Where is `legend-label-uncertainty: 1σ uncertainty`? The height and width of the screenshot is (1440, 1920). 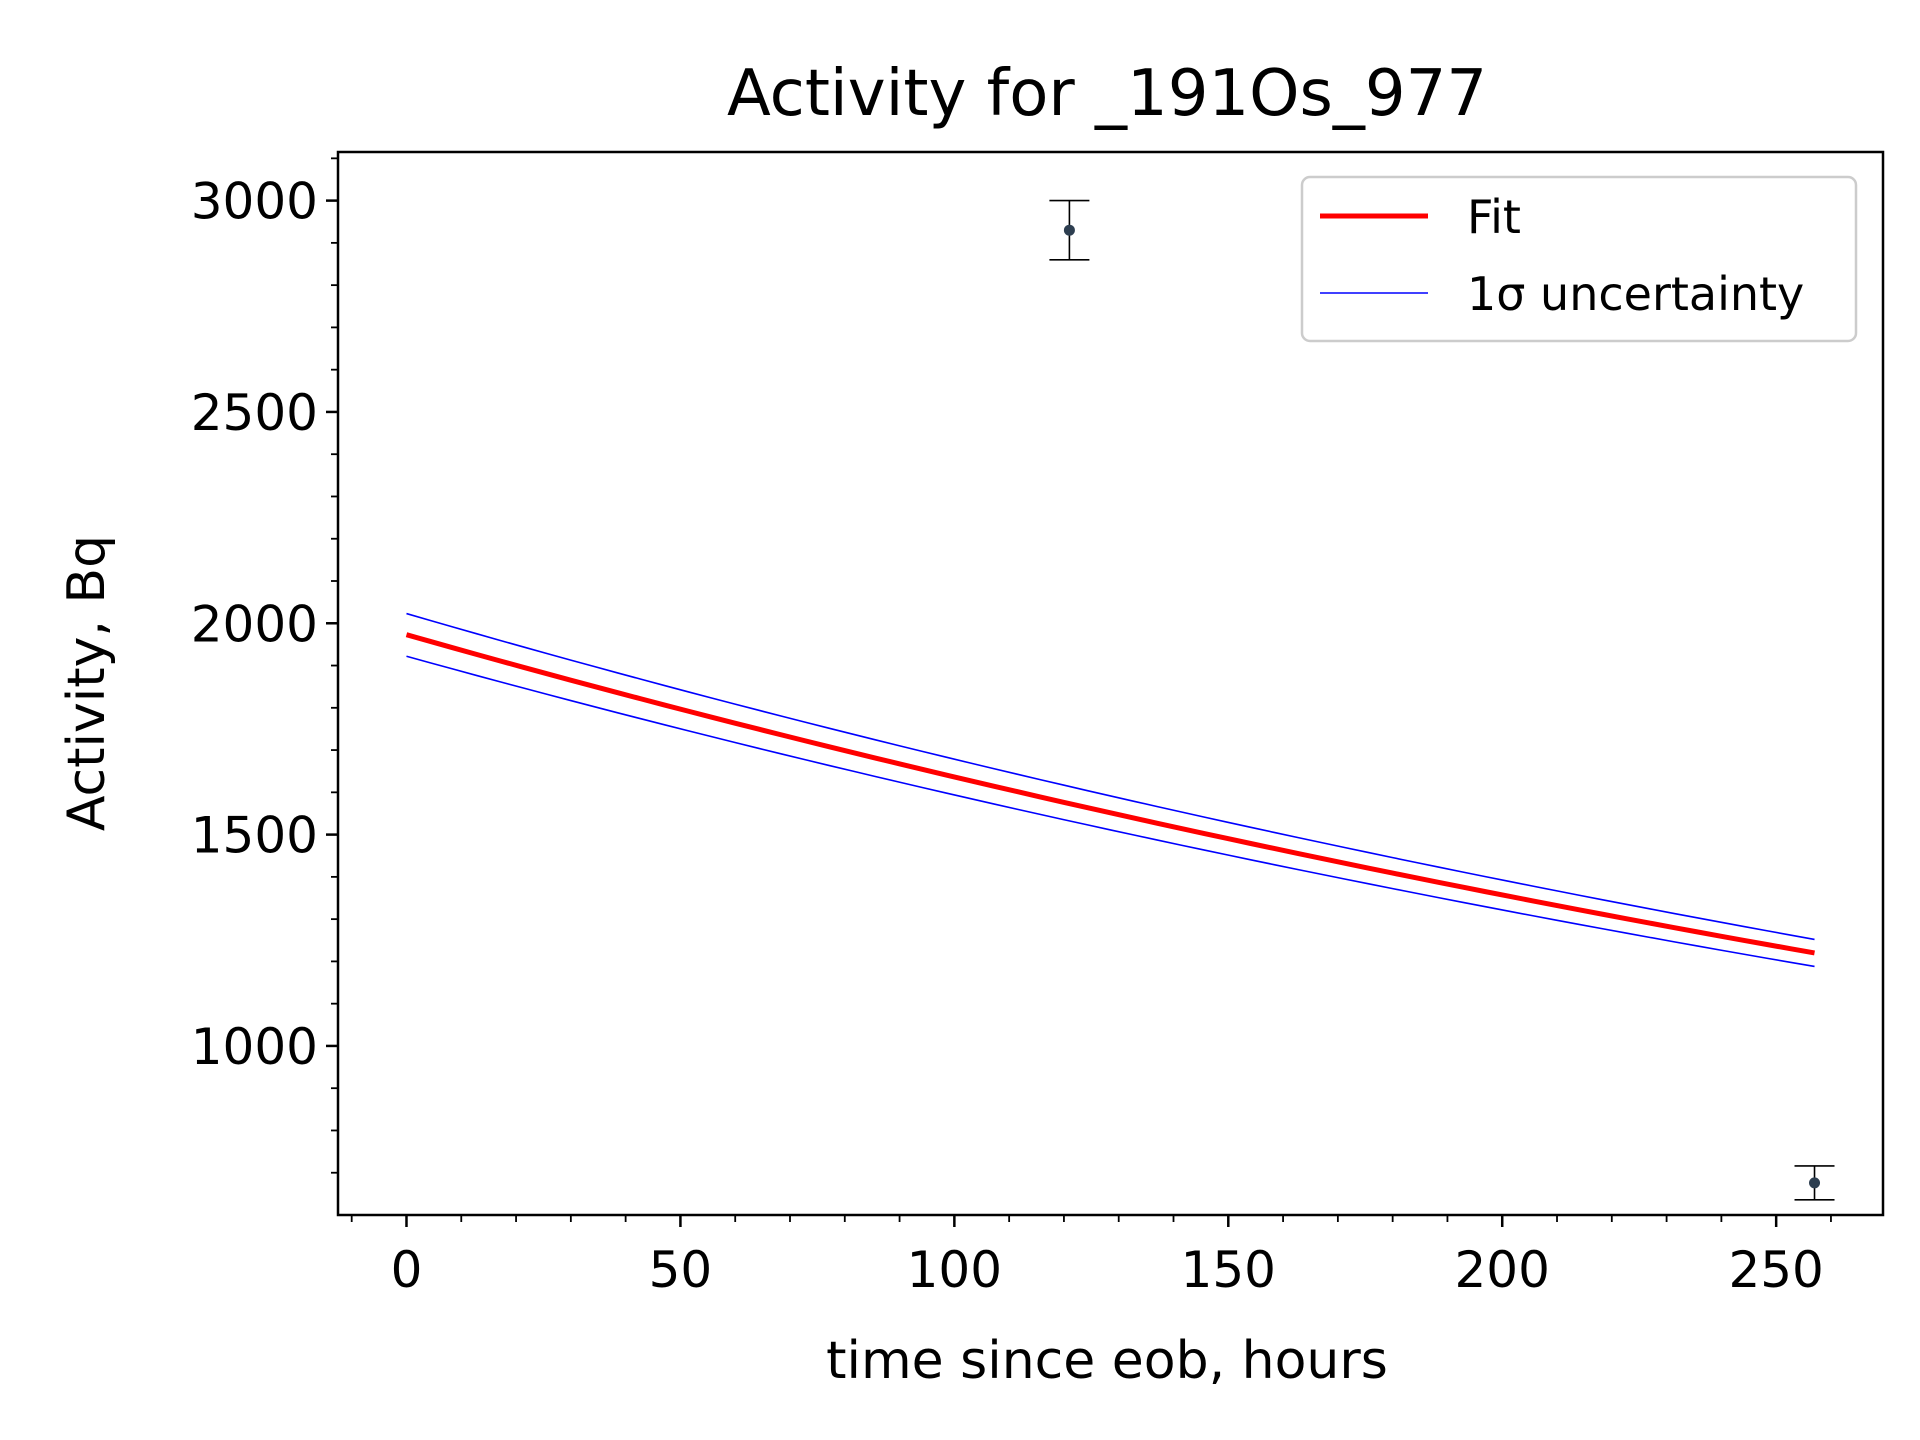 legend-label-uncertainty: 1σ uncertainty is located at coordinates (1635, 294).